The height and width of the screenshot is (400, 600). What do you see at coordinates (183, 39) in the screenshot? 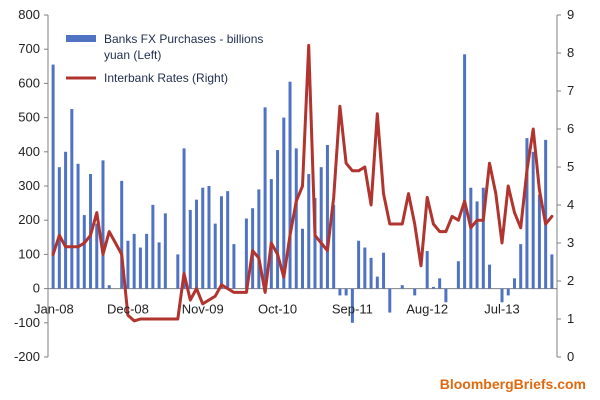
I see `legend-label-bars-line1: Banks FX Purchases - billions` at bounding box center [183, 39].